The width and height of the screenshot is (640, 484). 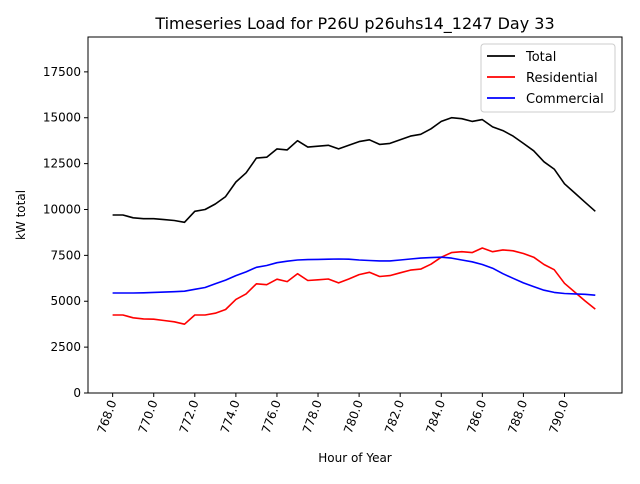 I want to click on y-tick-label: 2500, so click(x=65, y=347).